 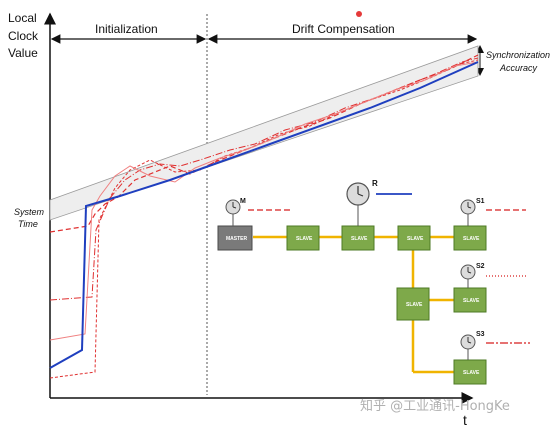 I want to click on master-clock-icon, so click(x=233, y=212).